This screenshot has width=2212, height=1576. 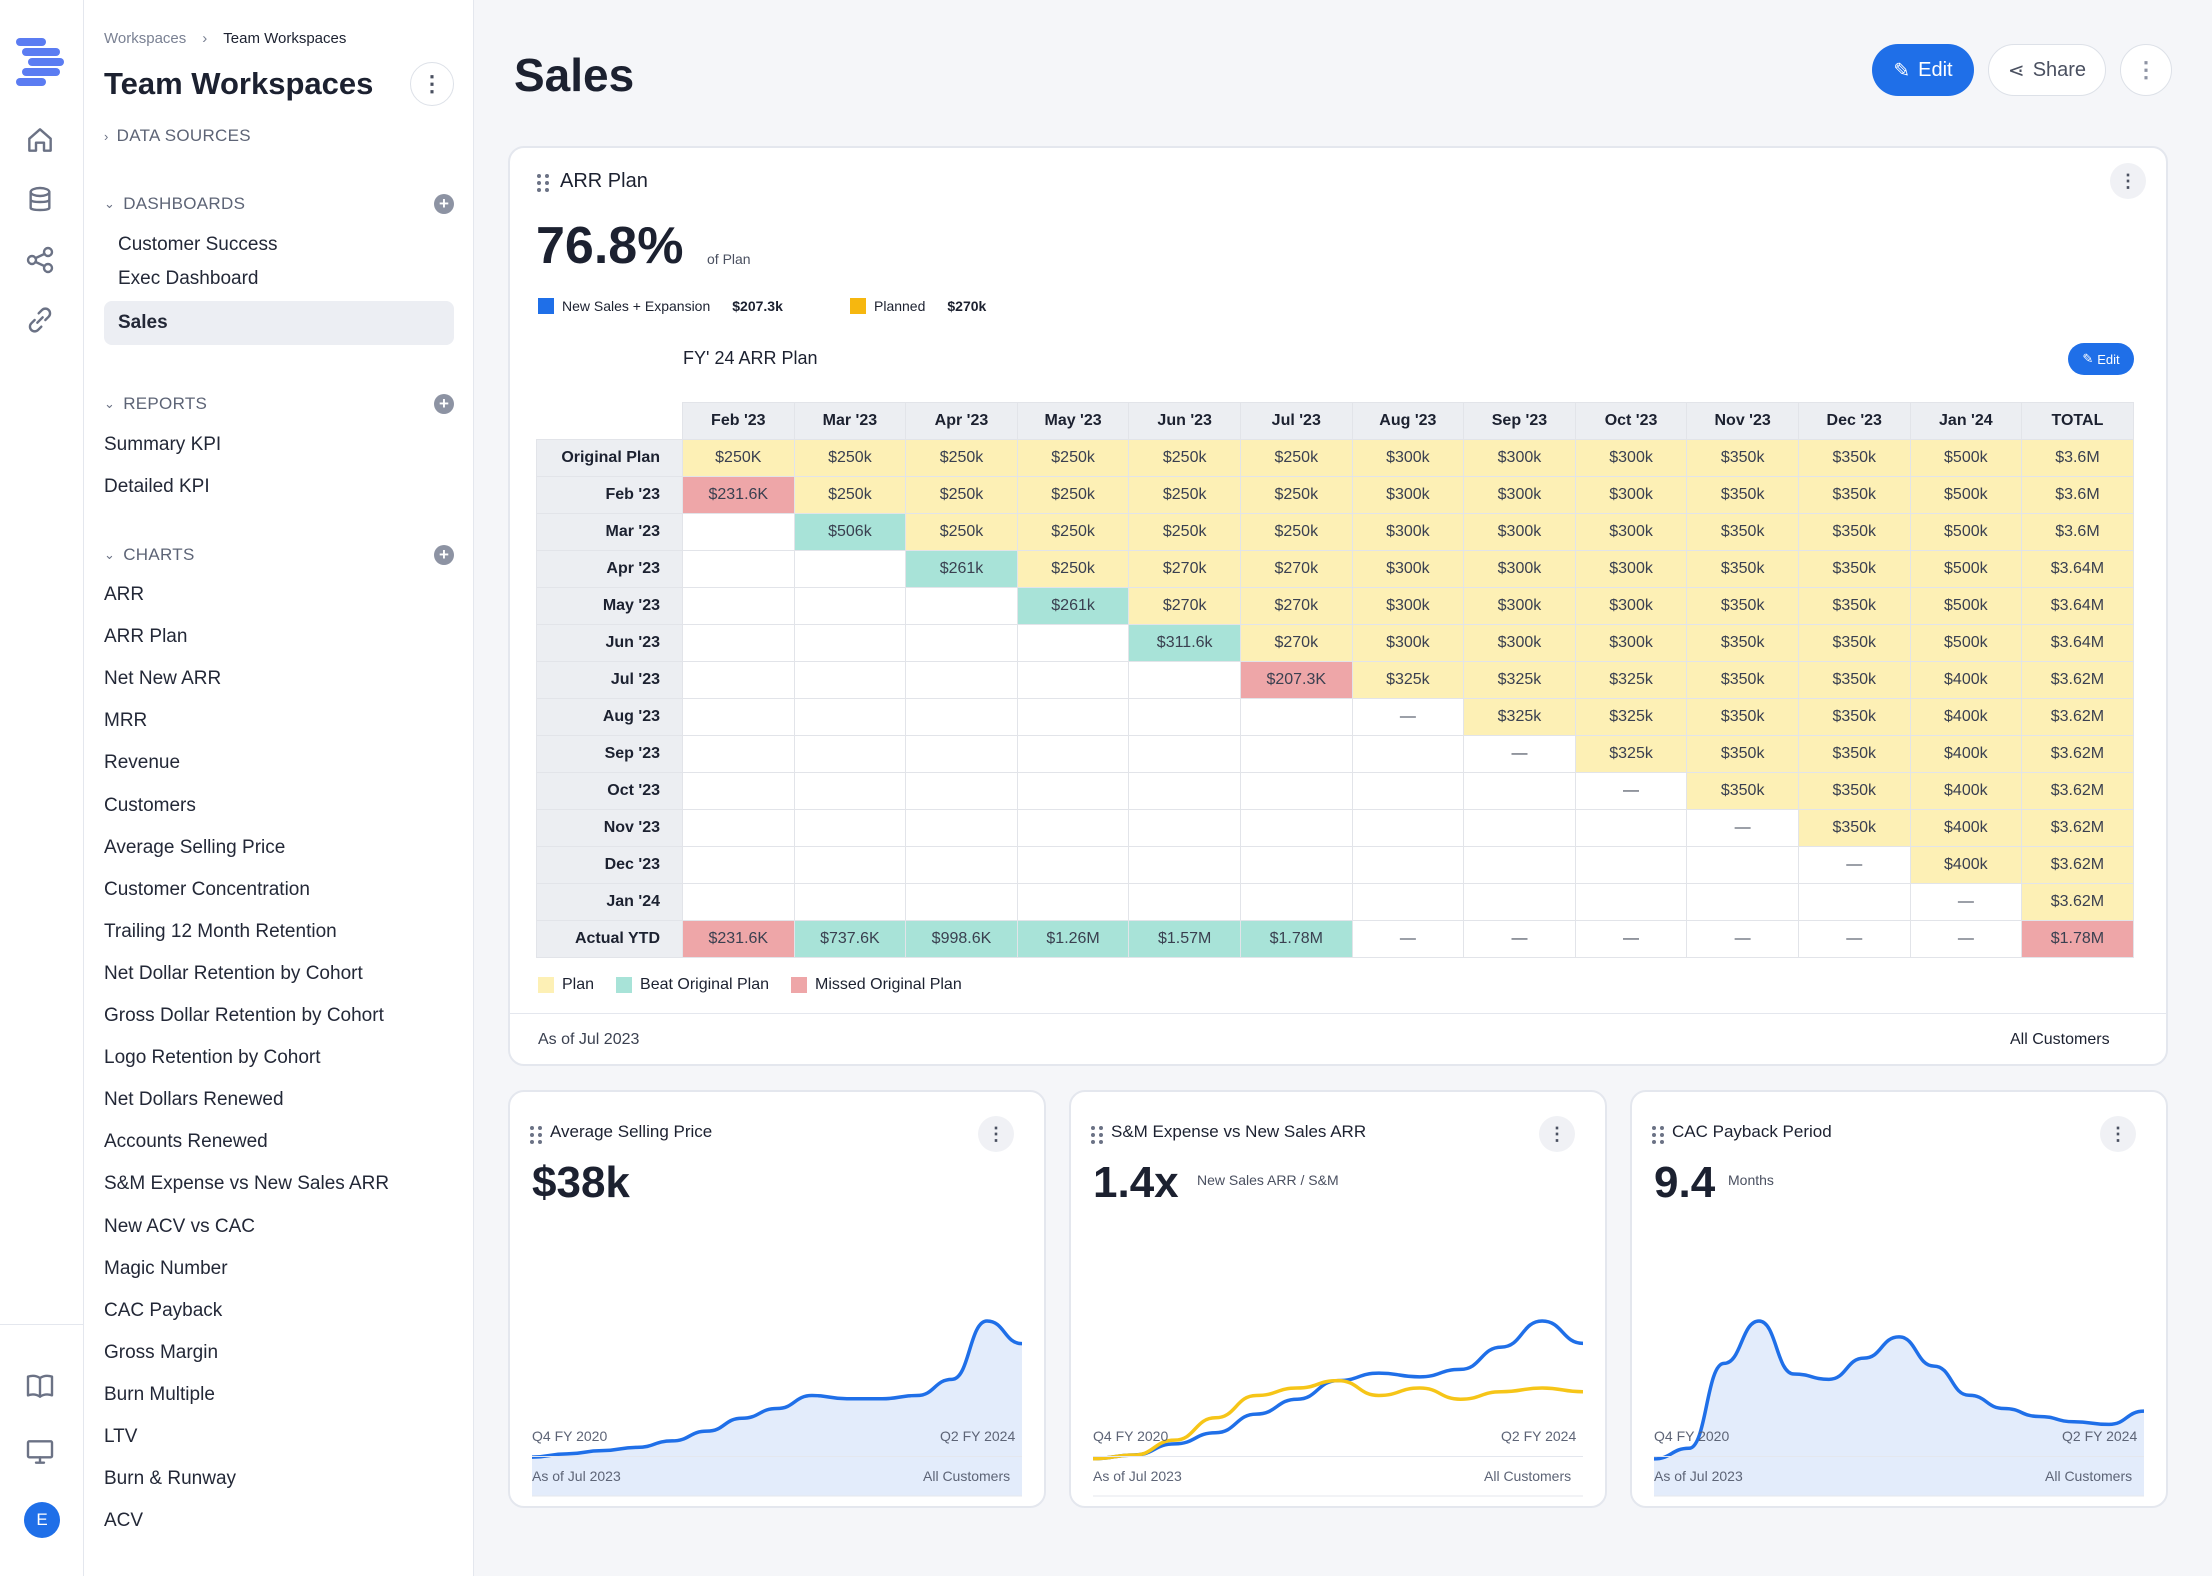 What do you see at coordinates (220, 931) in the screenshot?
I see `chart-item: Trailing 12 Month Retention` at bounding box center [220, 931].